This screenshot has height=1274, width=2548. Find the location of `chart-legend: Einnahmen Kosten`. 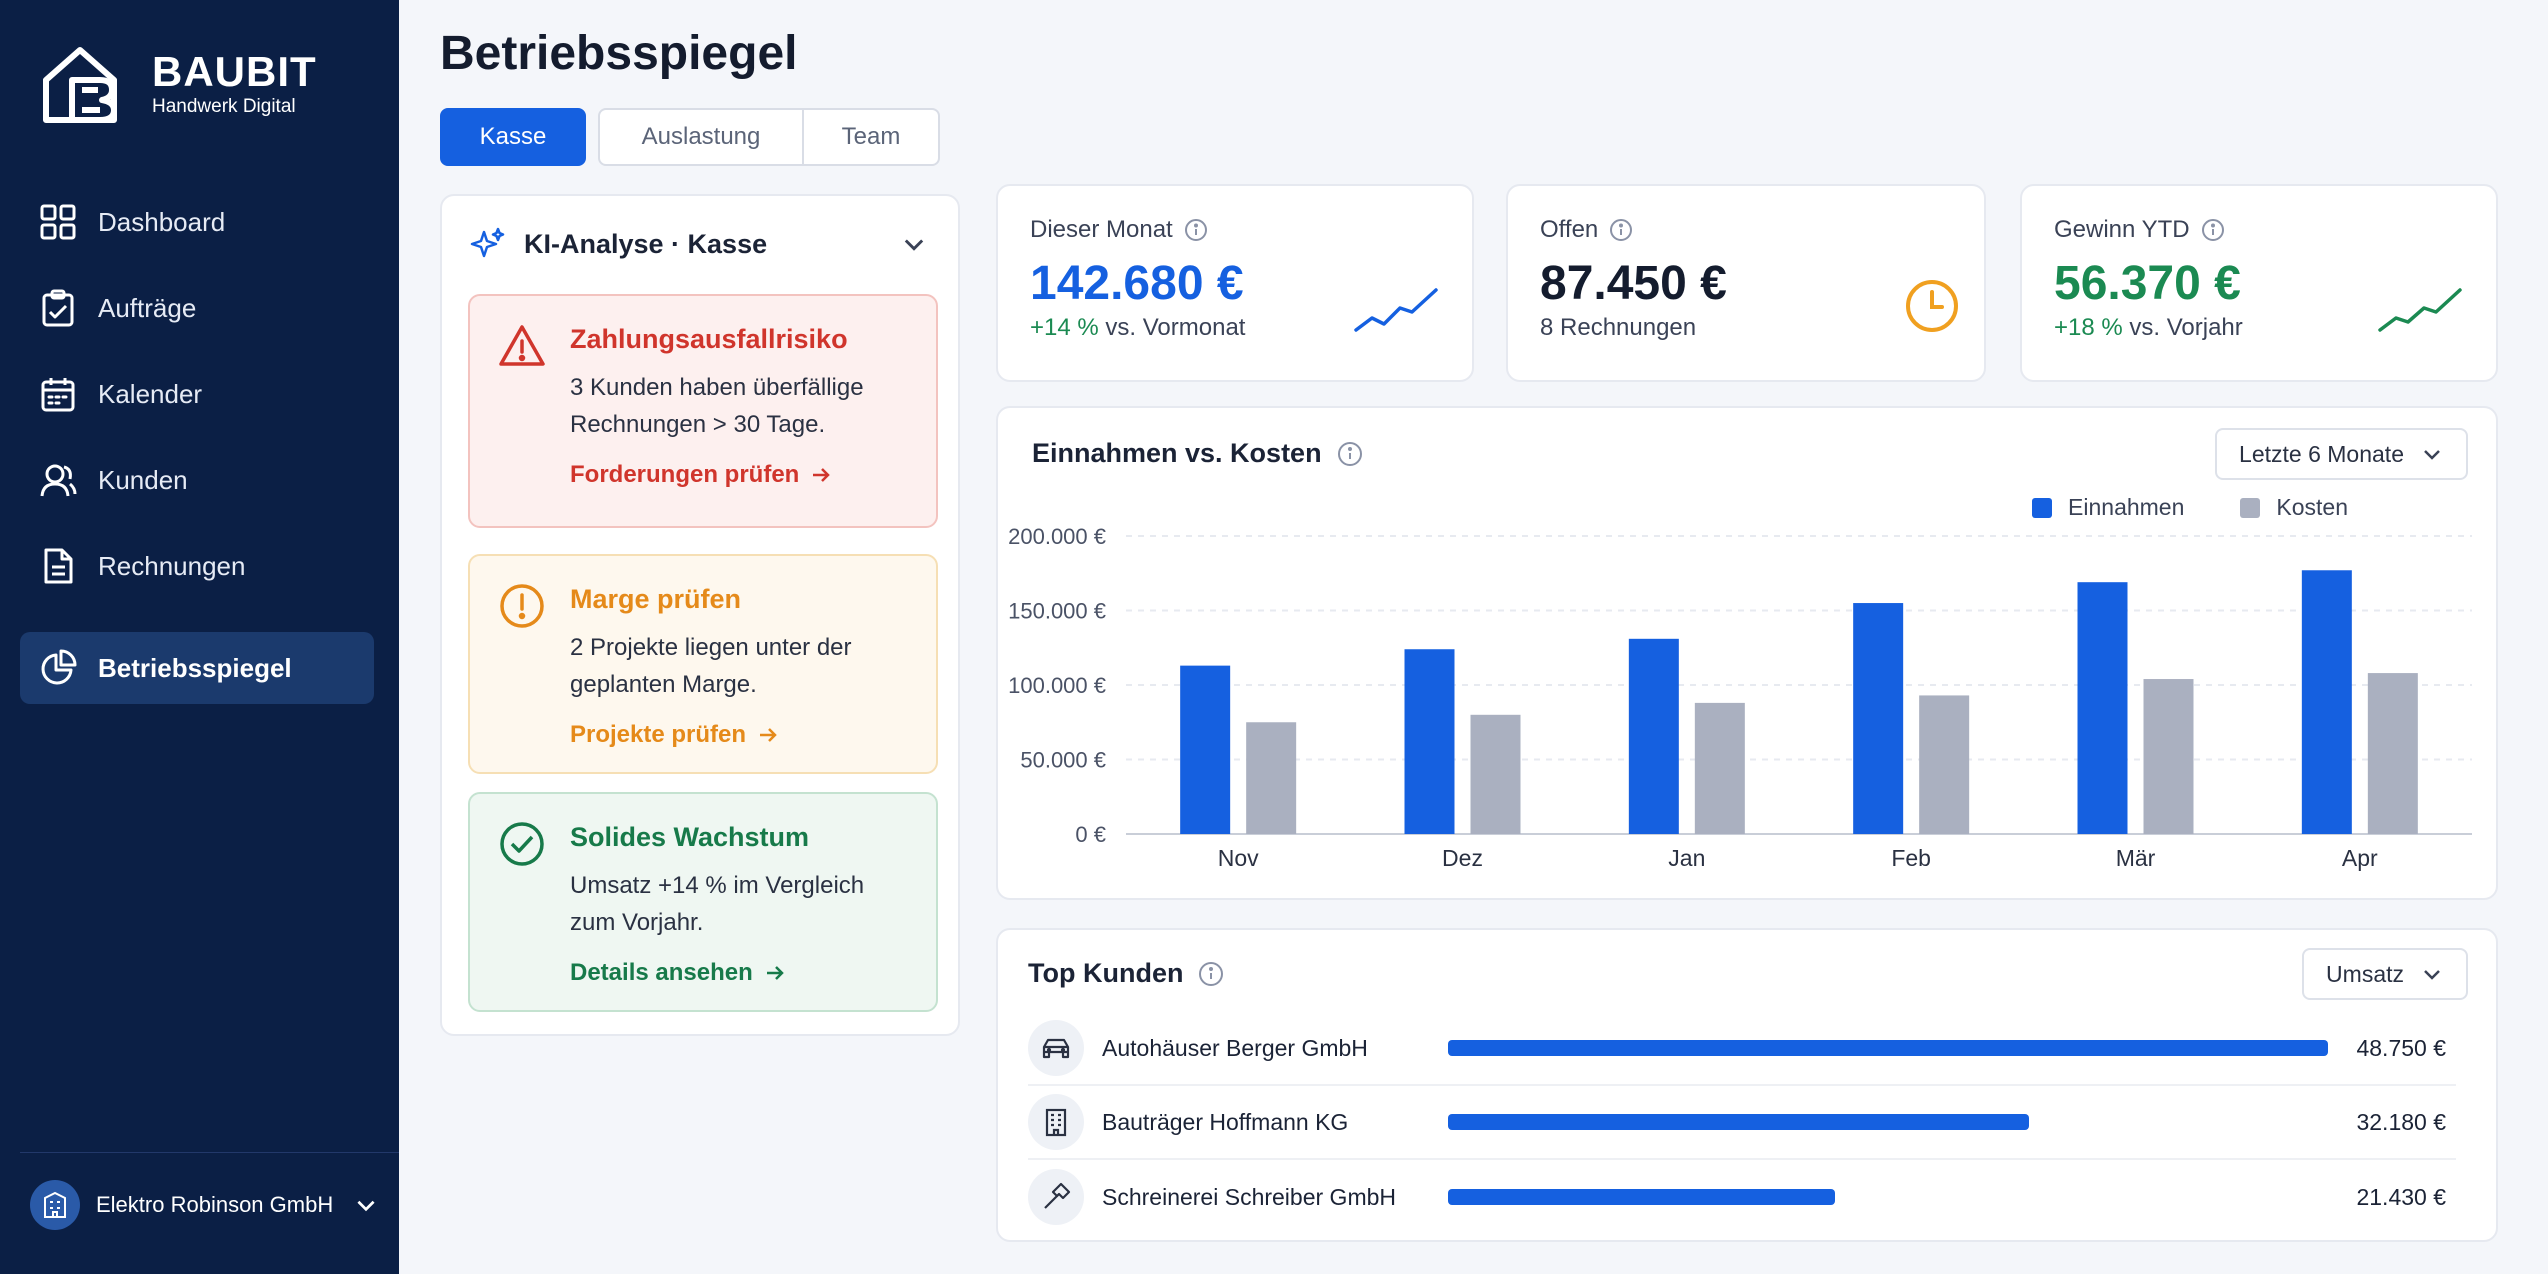

chart-legend: Einnahmen Kosten is located at coordinates (2162, 507).